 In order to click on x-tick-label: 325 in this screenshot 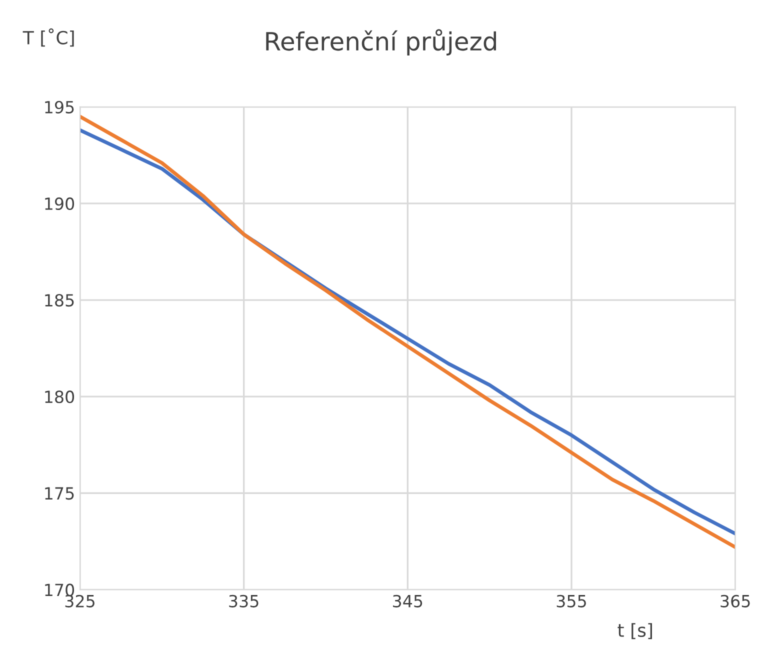, I will do `click(79, 601)`.